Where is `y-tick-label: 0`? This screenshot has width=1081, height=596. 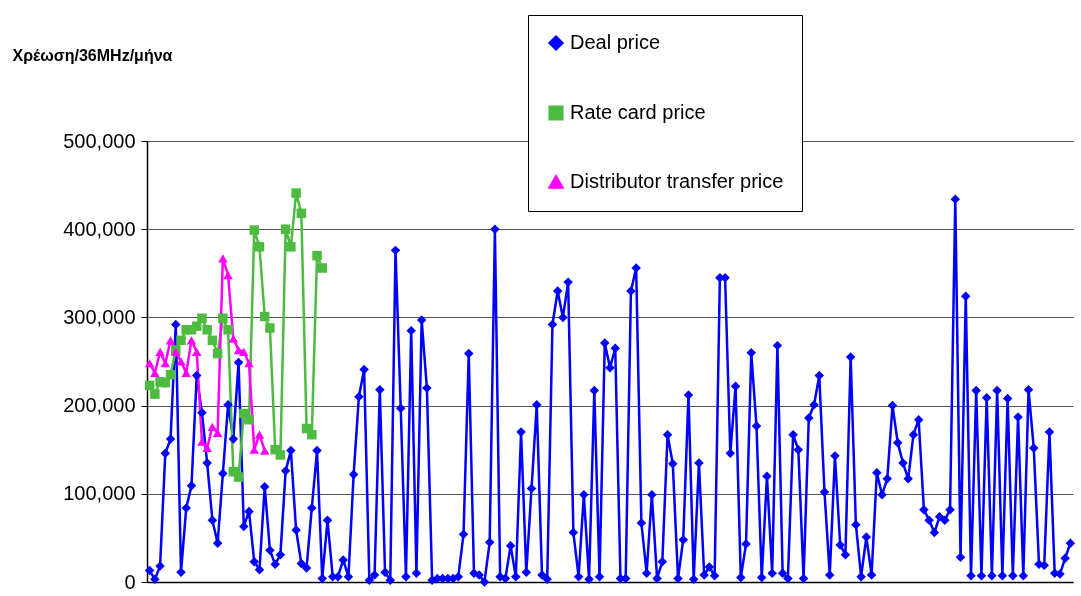 y-tick-label: 0 is located at coordinates (130, 581).